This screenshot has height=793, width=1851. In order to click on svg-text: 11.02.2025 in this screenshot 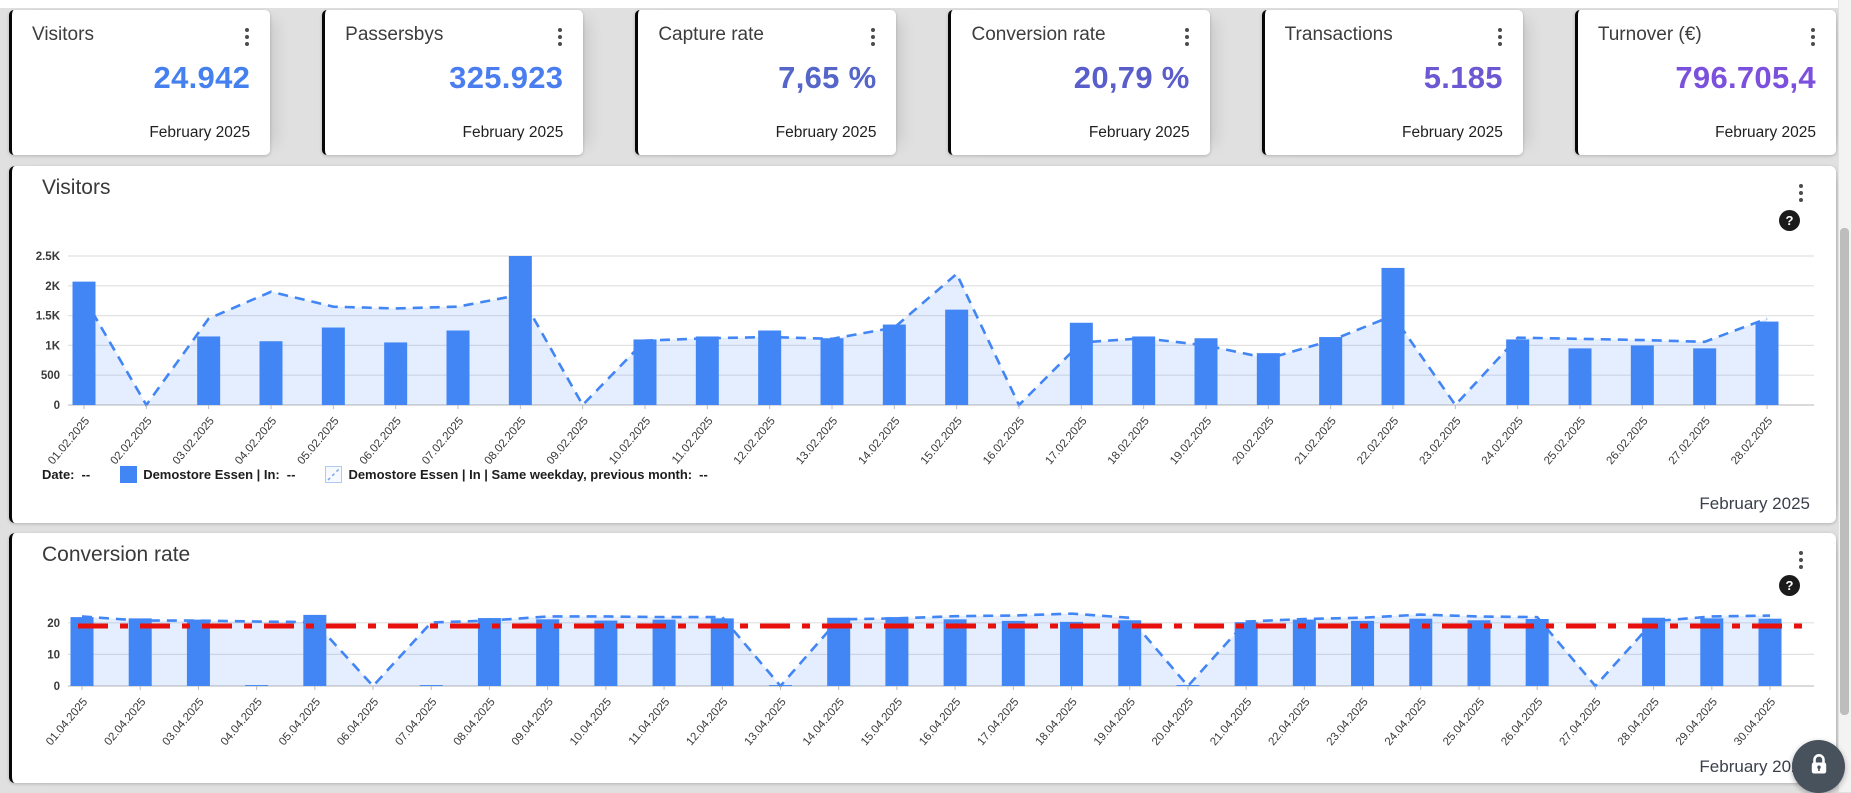, I will do `click(693, 440)`.